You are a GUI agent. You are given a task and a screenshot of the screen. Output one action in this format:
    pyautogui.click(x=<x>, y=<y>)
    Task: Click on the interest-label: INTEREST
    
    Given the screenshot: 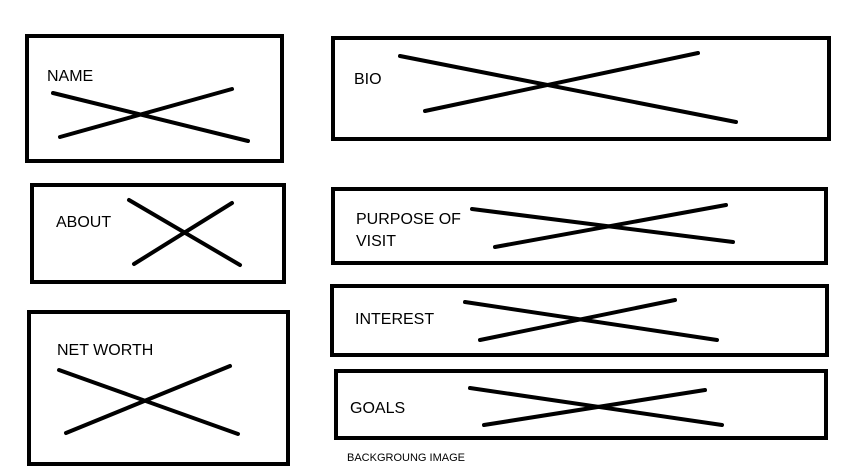 What is the action you would take?
    pyautogui.click(x=395, y=319)
    